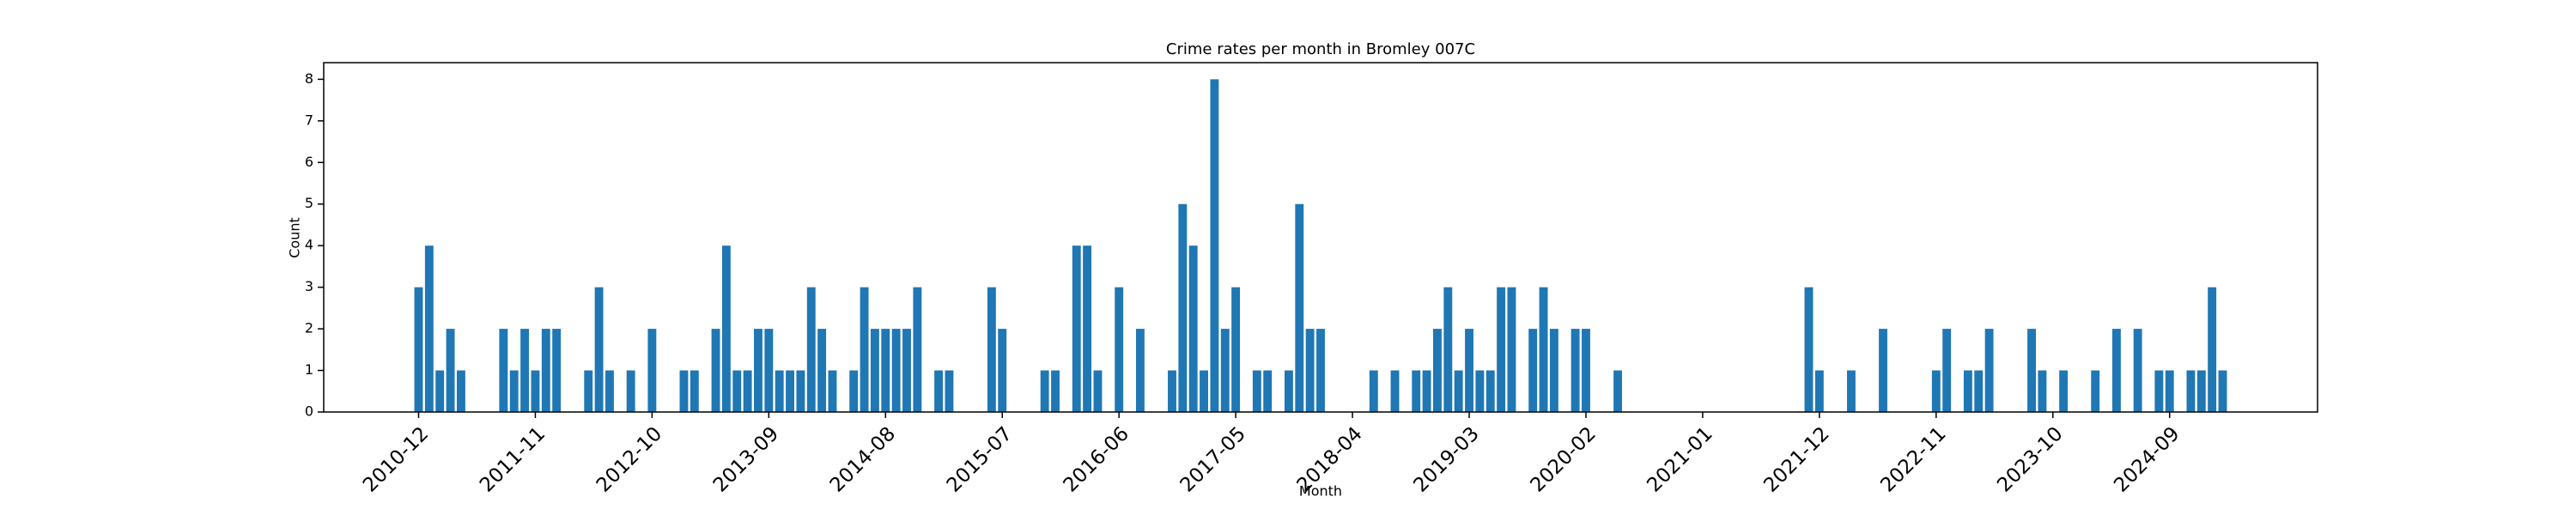 This screenshot has width=2576, height=515. I want to click on y-tick-label: 5, so click(309, 203).